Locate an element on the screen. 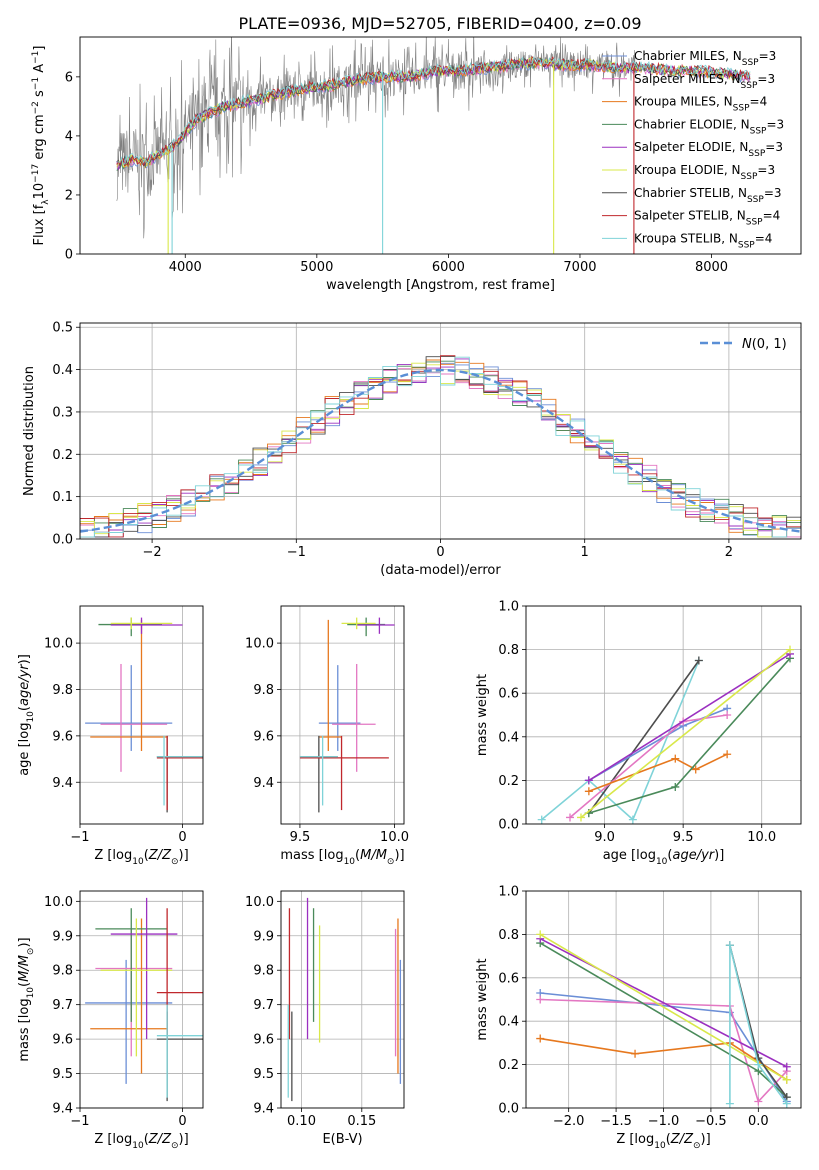  legend-label: Chabrier MILES, NSSP=3 is located at coordinates (705, 58).